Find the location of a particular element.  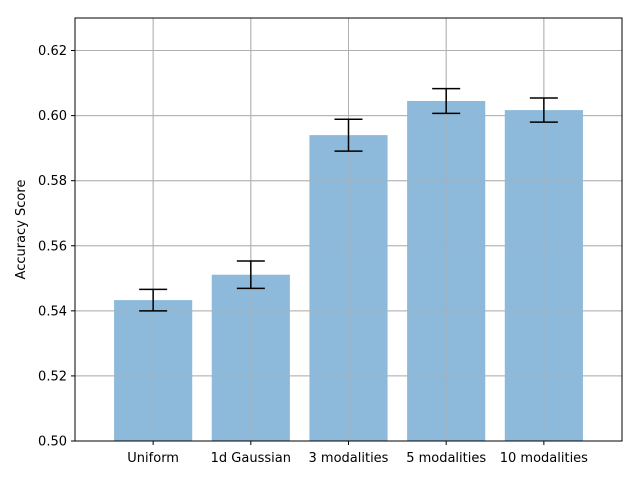

y-tick-label: 0.56 is located at coordinates (52, 246).